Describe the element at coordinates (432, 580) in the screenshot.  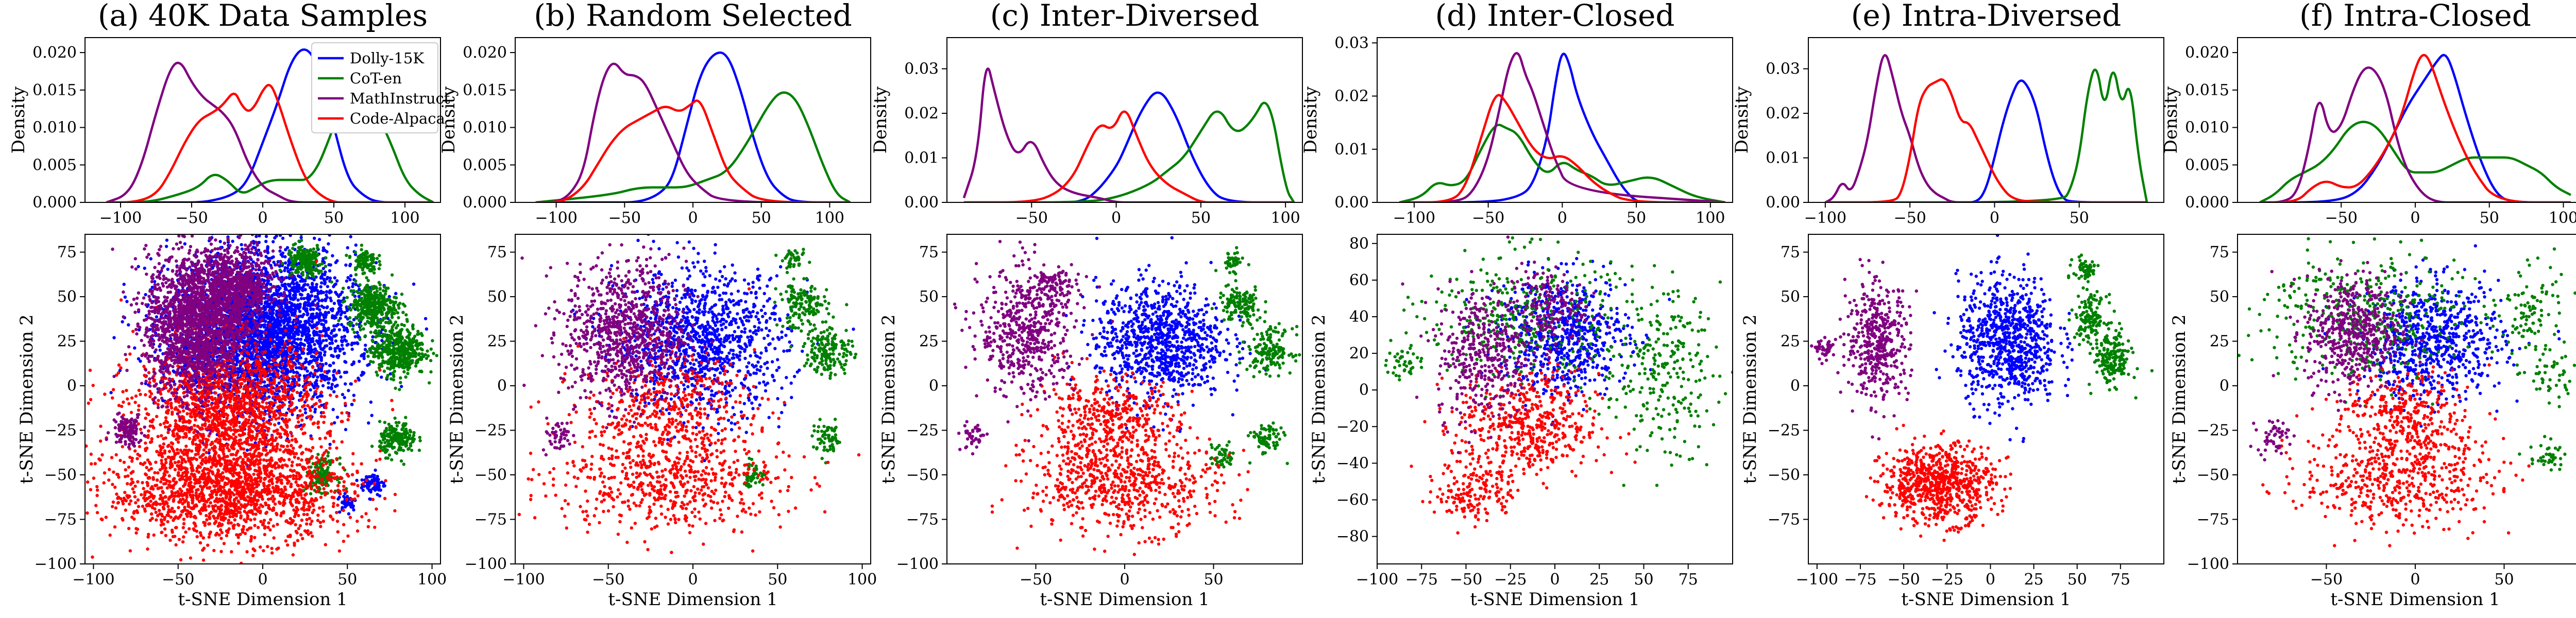
I see `x-tick-label: 100` at that location.